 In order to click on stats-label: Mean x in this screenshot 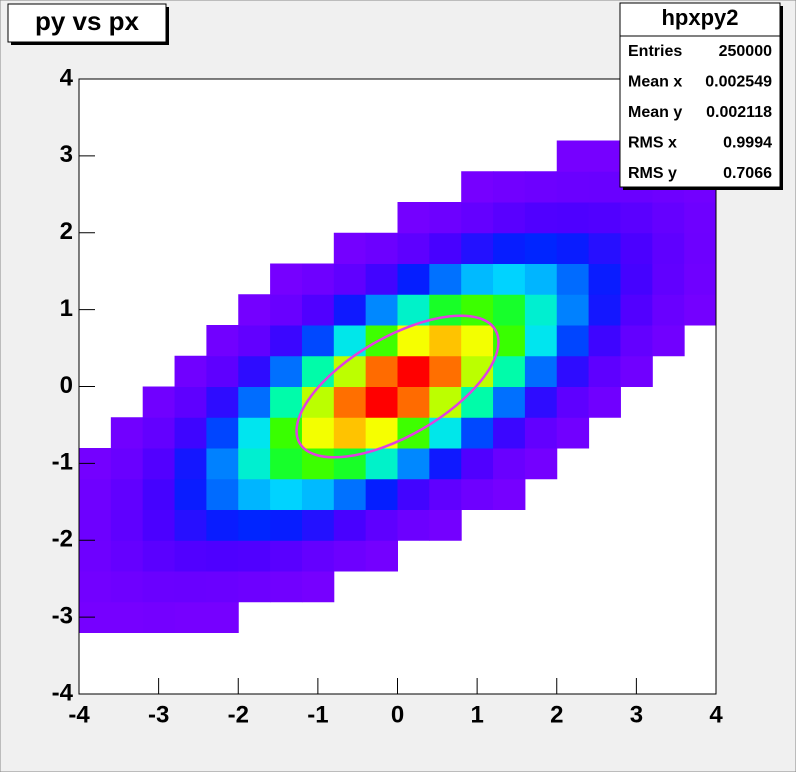, I will do `click(655, 82)`.